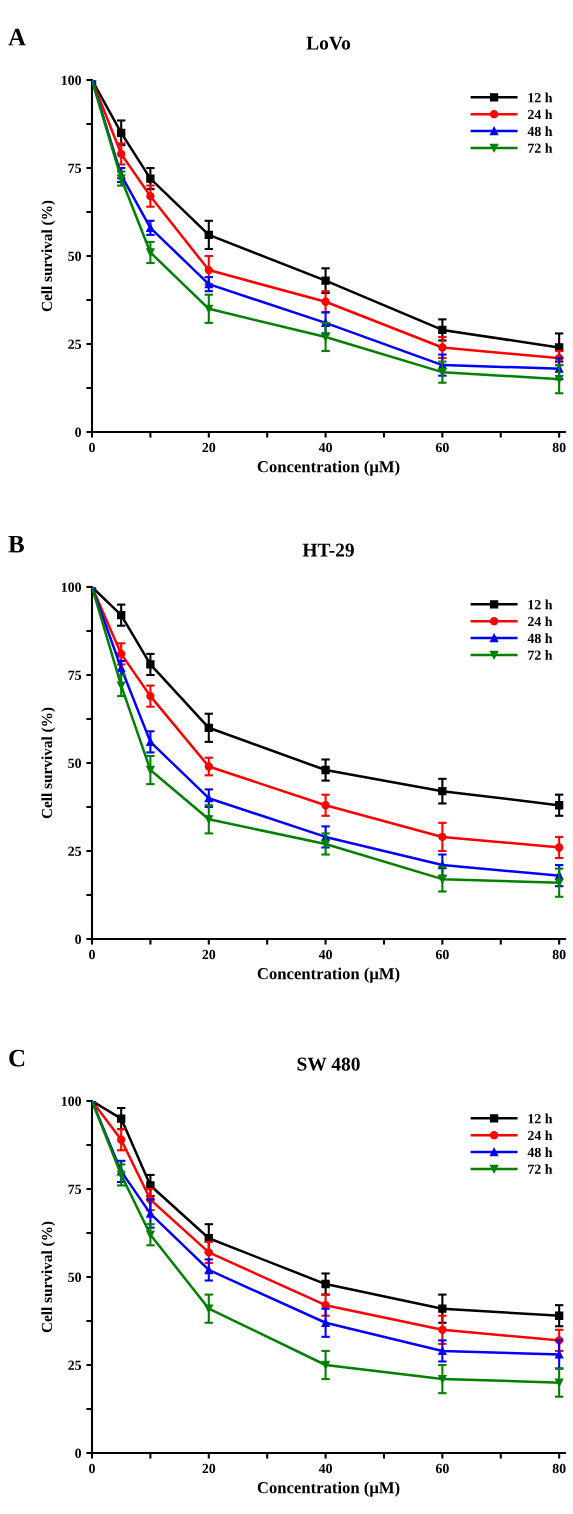  I want to click on text: A, so click(17, 37).